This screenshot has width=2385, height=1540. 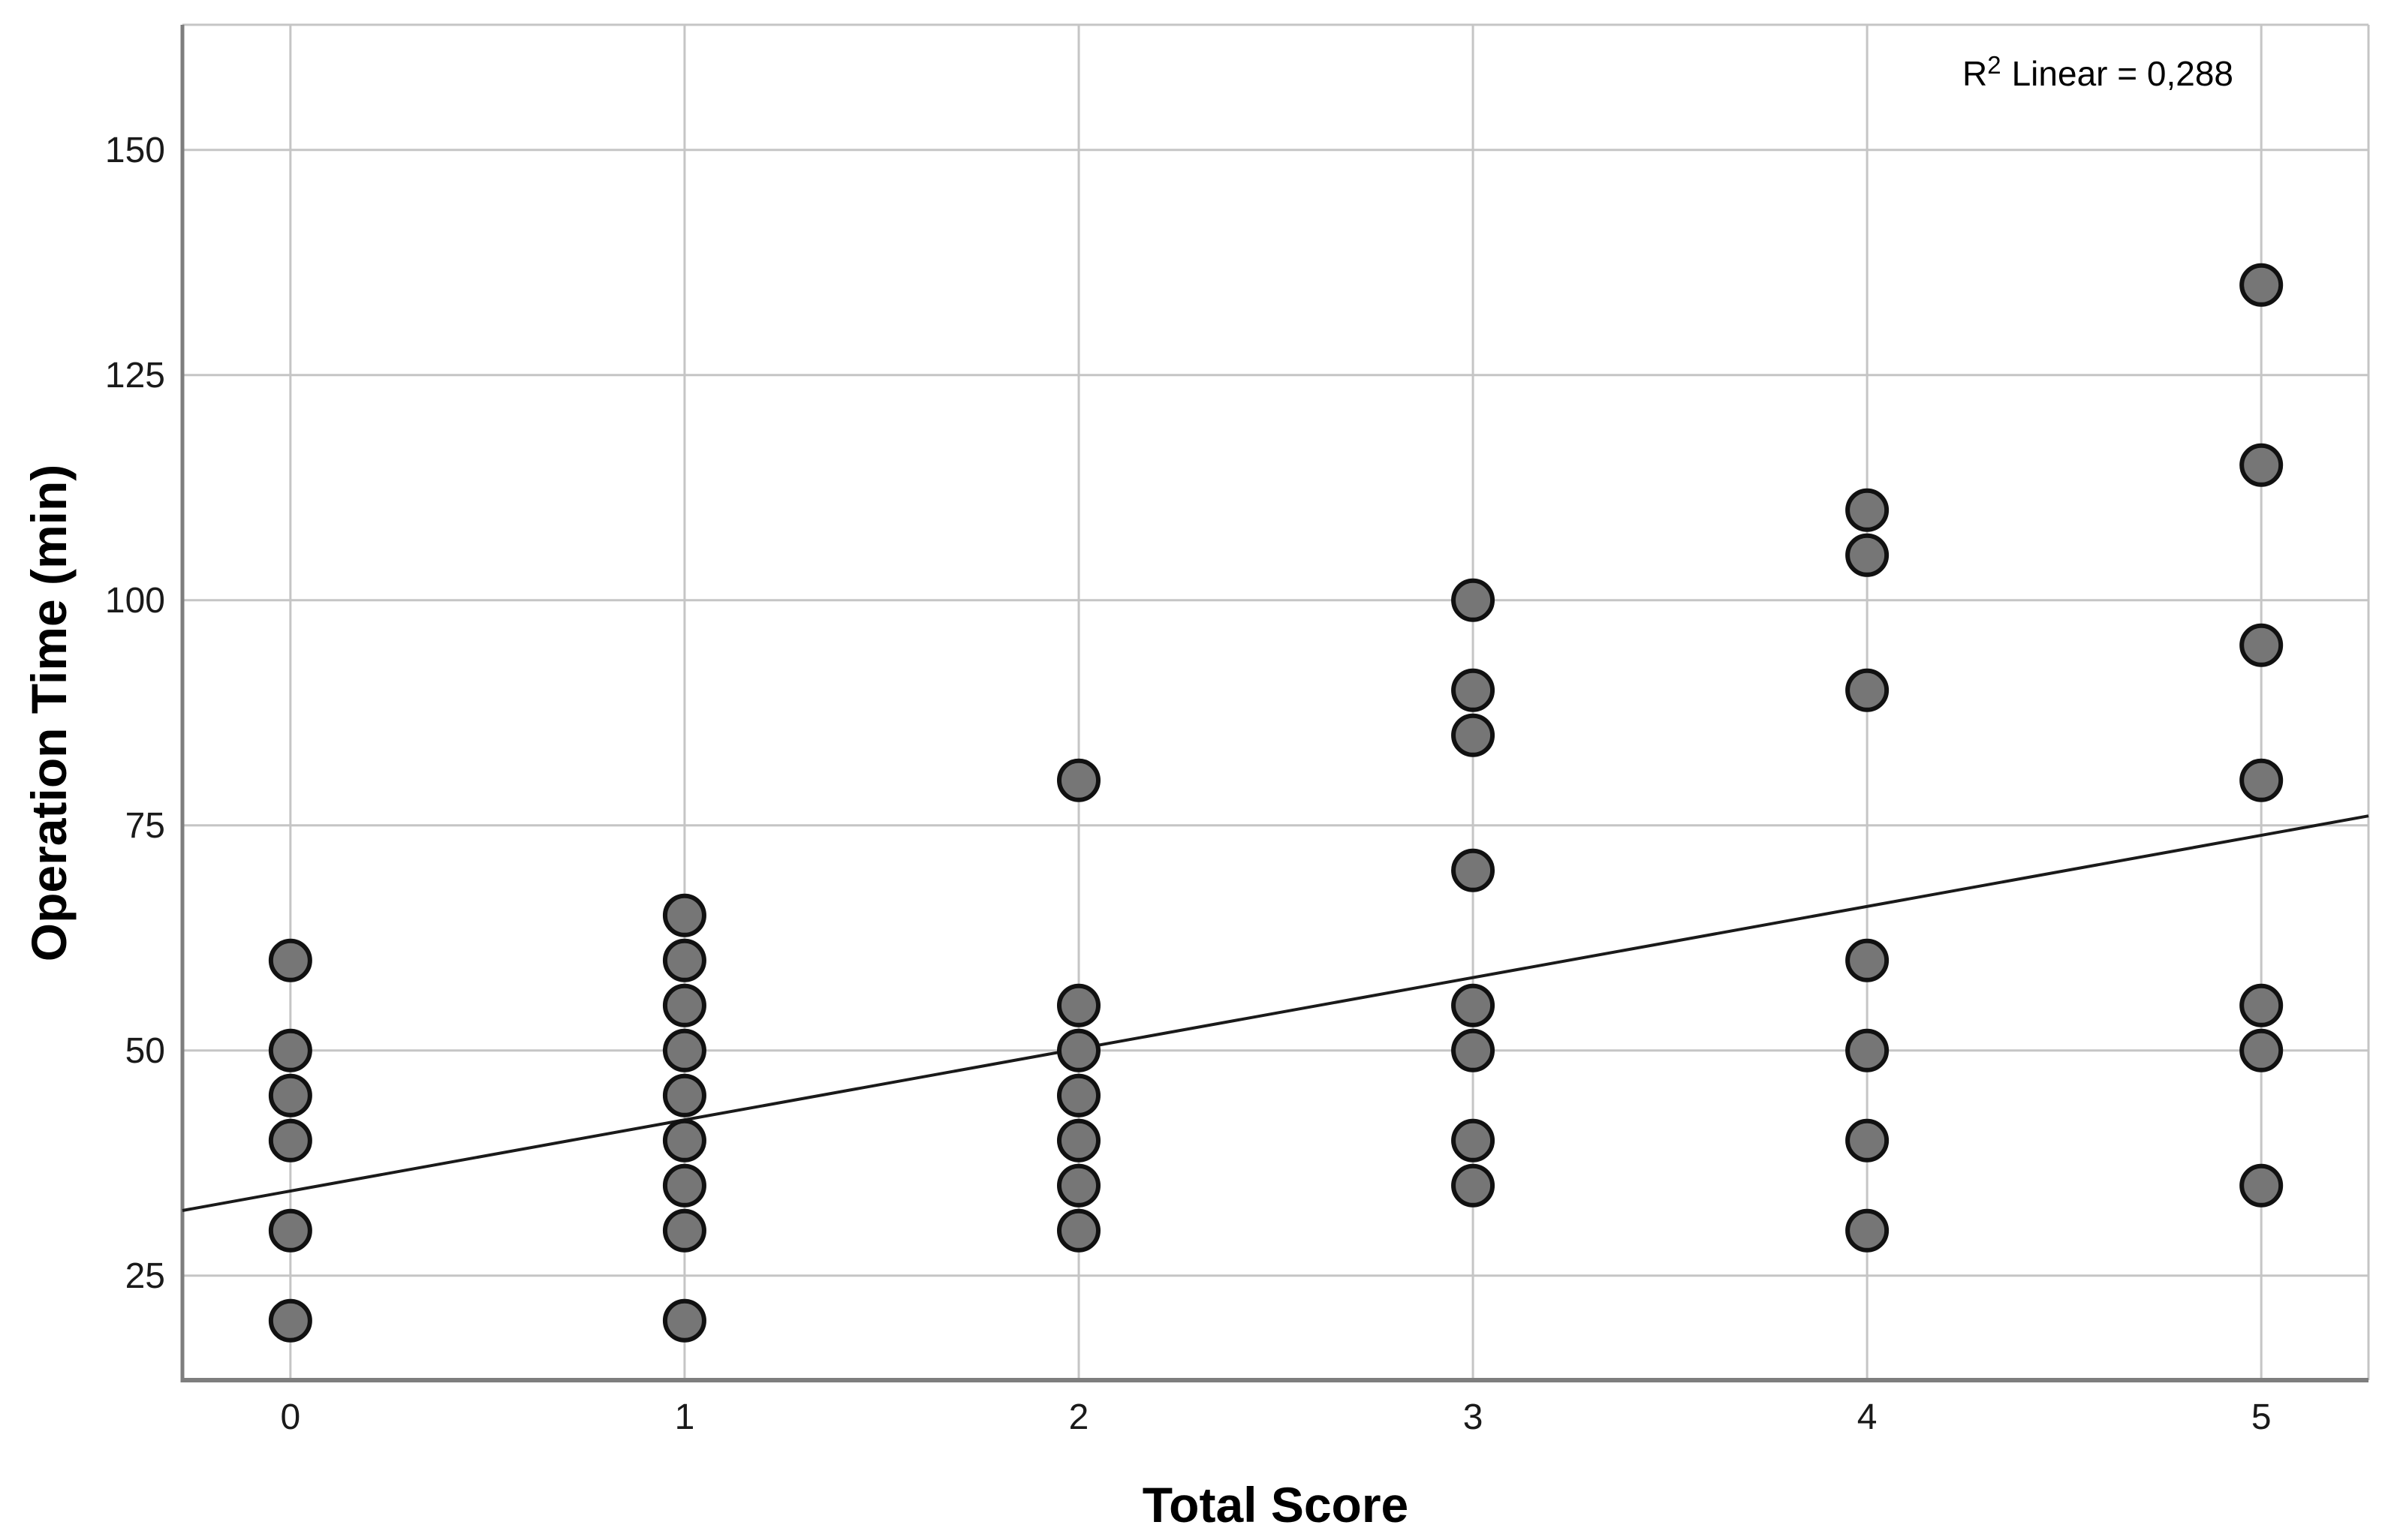 I want to click on r-squared-value: Linear = 0,288, so click(x=2122, y=73).